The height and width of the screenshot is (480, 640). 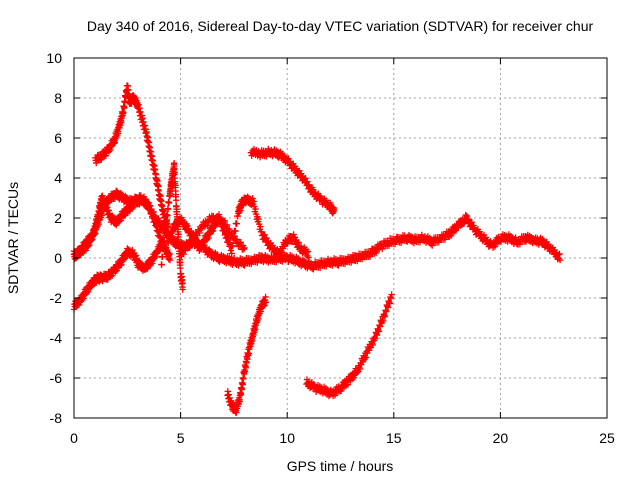 I want to click on x-tick-label: 15, so click(x=394, y=438).